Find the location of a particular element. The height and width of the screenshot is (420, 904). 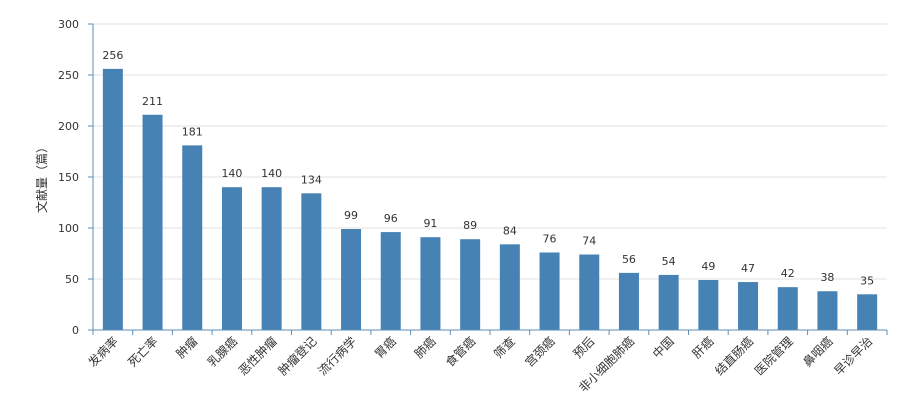

data-label: 84 is located at coordinates (510, 230).